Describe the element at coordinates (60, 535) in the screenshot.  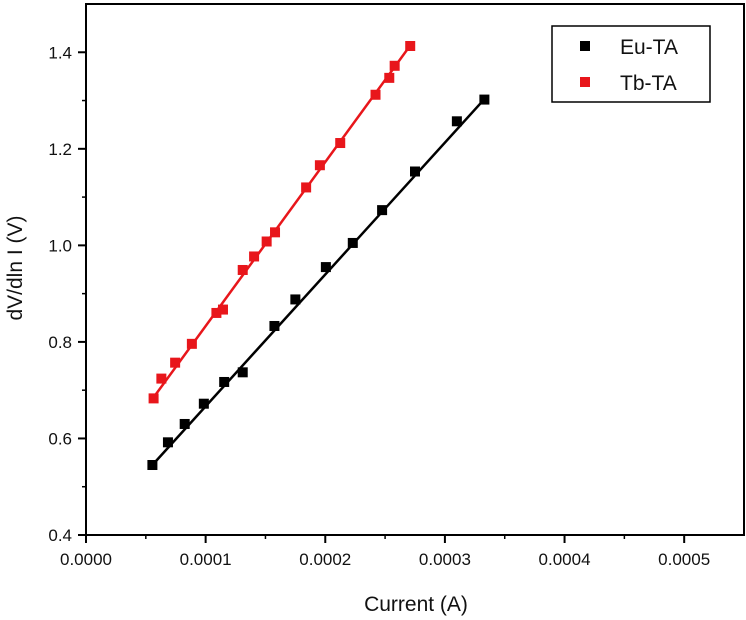
I see `y-tick-label: 0.4` at that location.